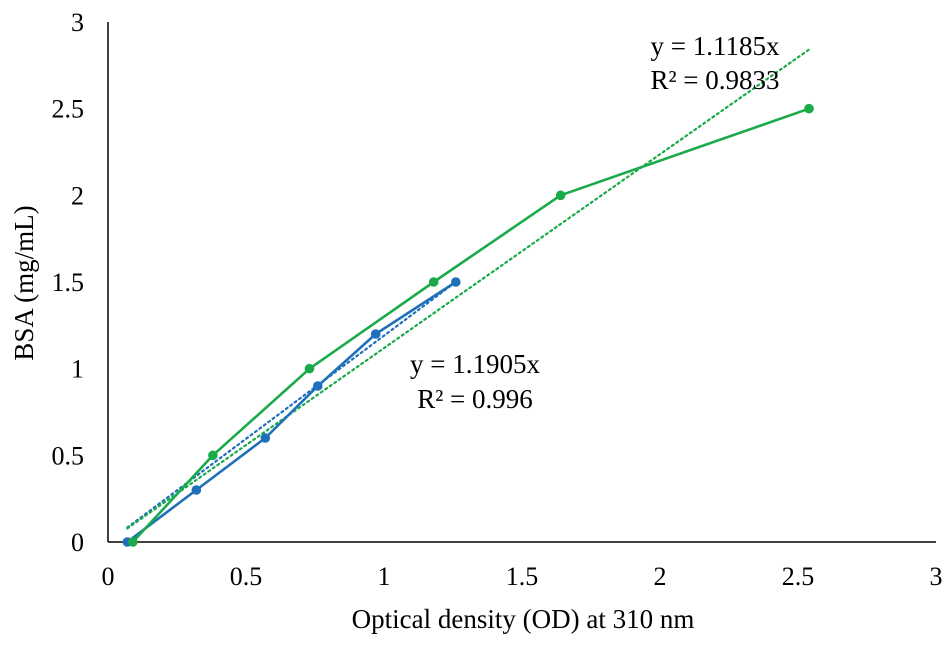 Image resolution: width=949 pixels, height=646 pixels. I want to click on trendline-r-squared: R² = 0.996, so click(475, 399).